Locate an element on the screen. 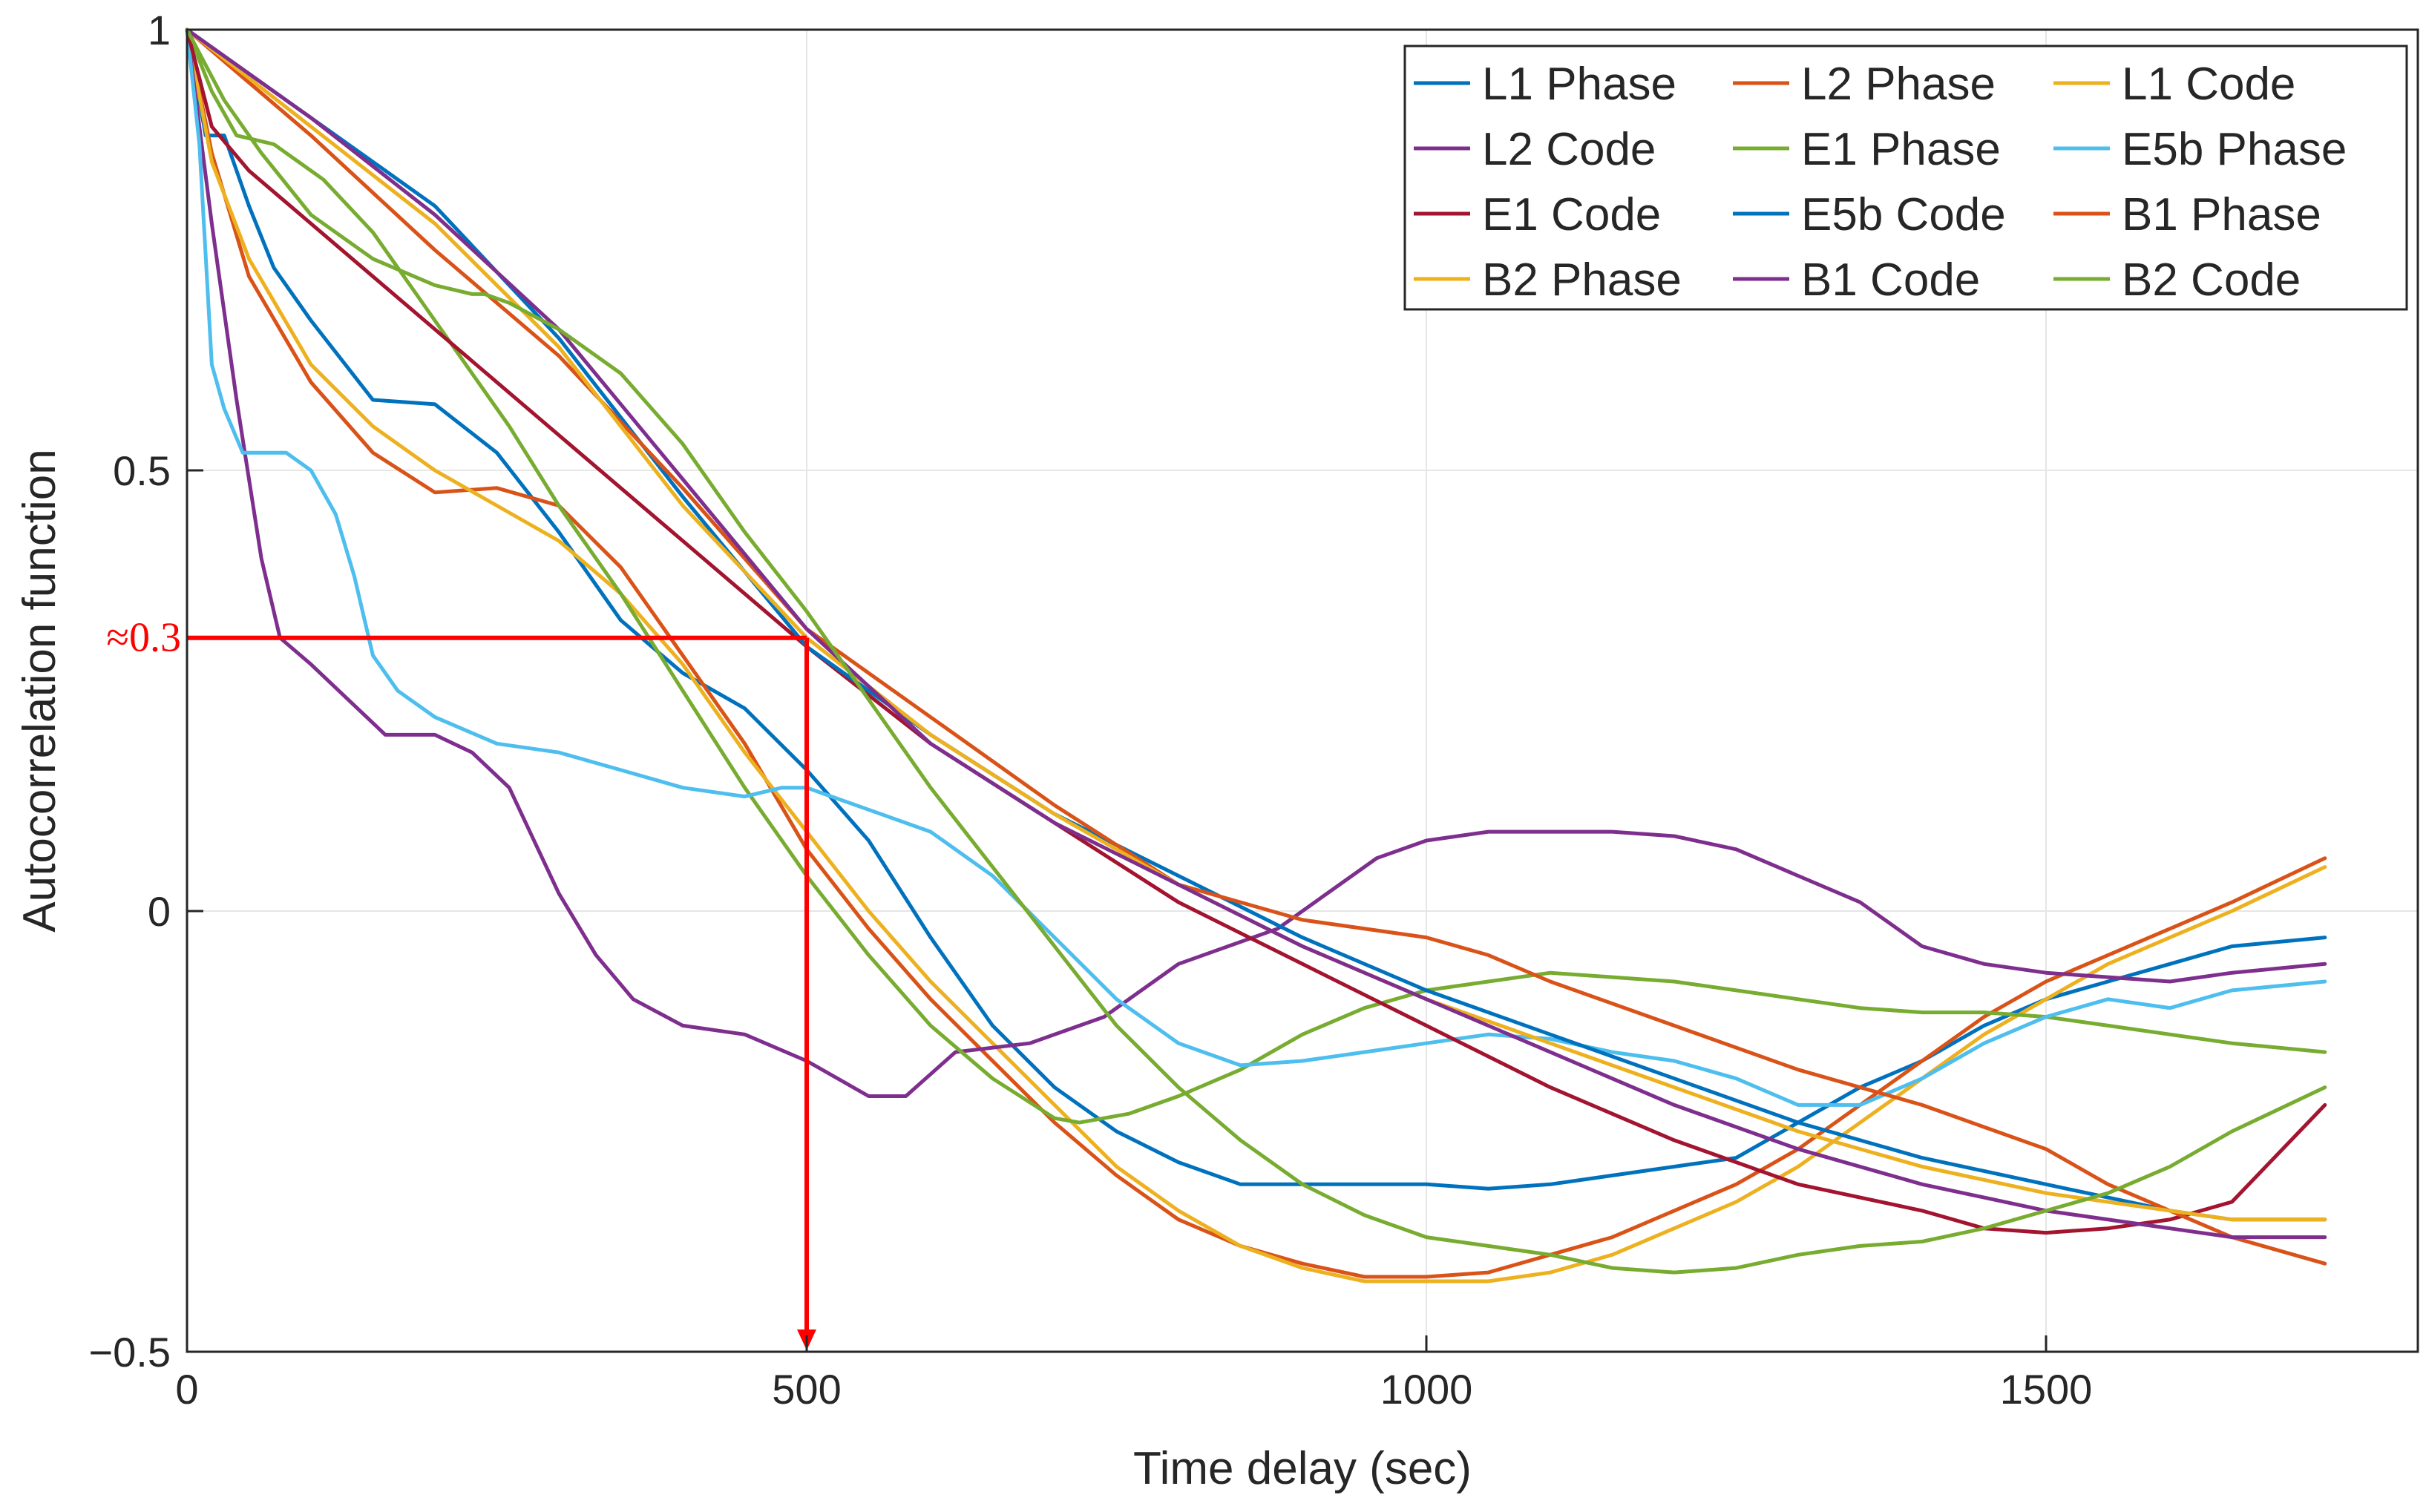 The height and width of the screenshot is (1512, 2426). legend-label: B2 Phase is located at coordinates (1582, 280).